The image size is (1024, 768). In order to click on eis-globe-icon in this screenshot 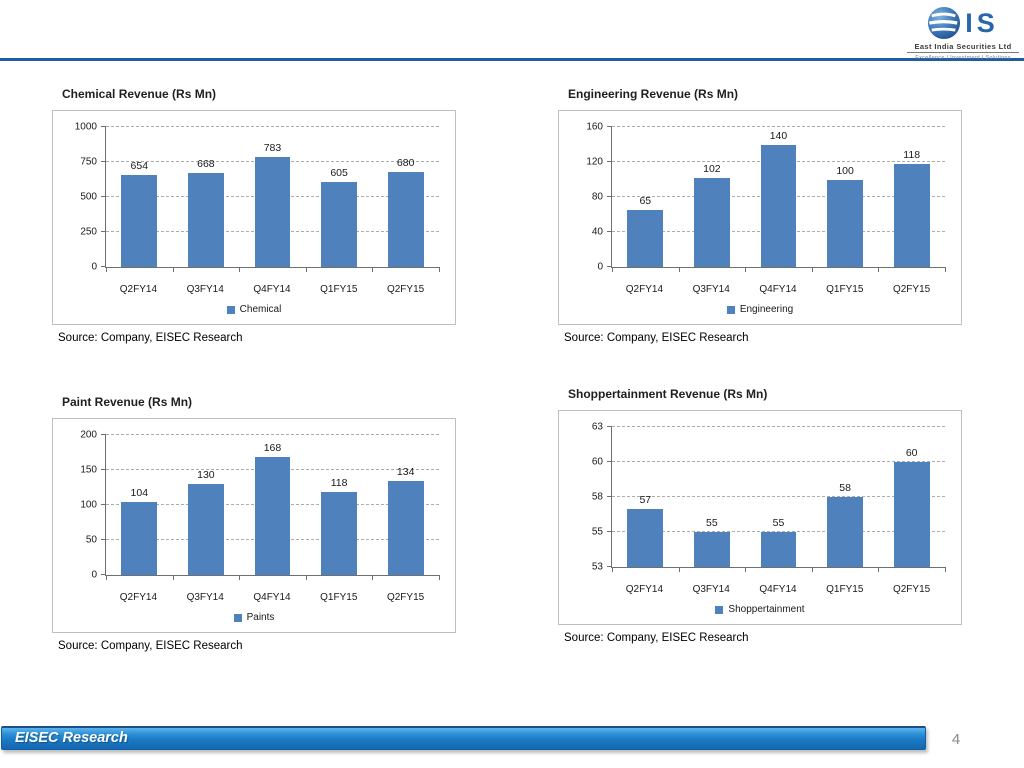, I will do `click(944, 23)`.